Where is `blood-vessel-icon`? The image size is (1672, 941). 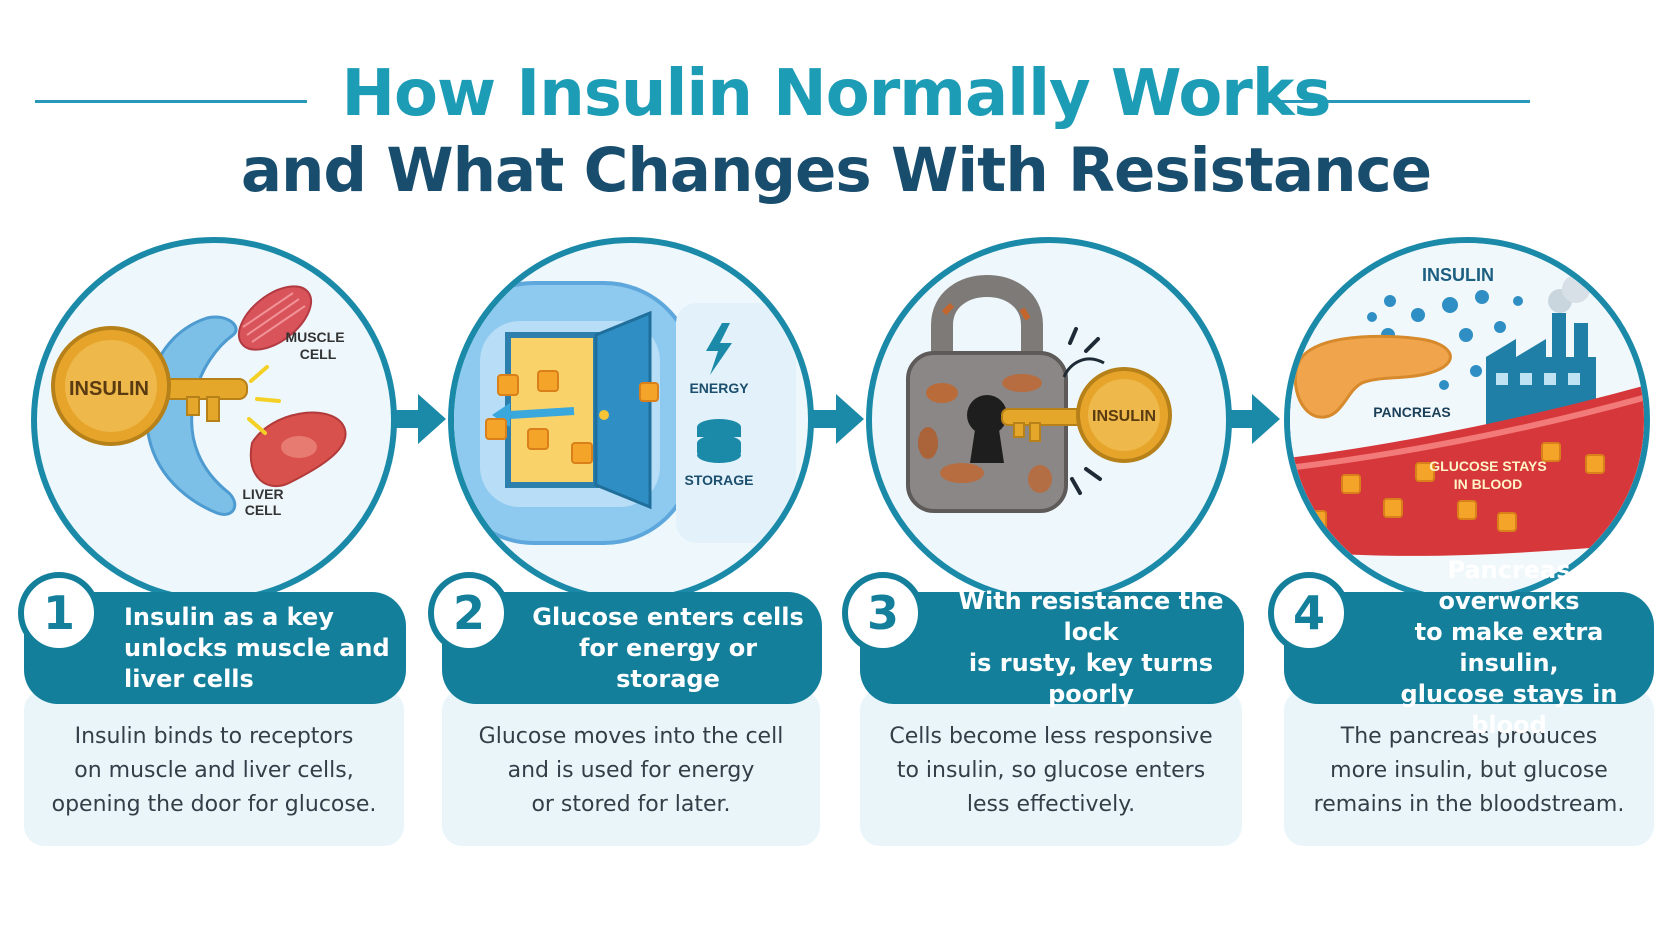
blood-vessel-icon is located at coordinates (1467, 470).